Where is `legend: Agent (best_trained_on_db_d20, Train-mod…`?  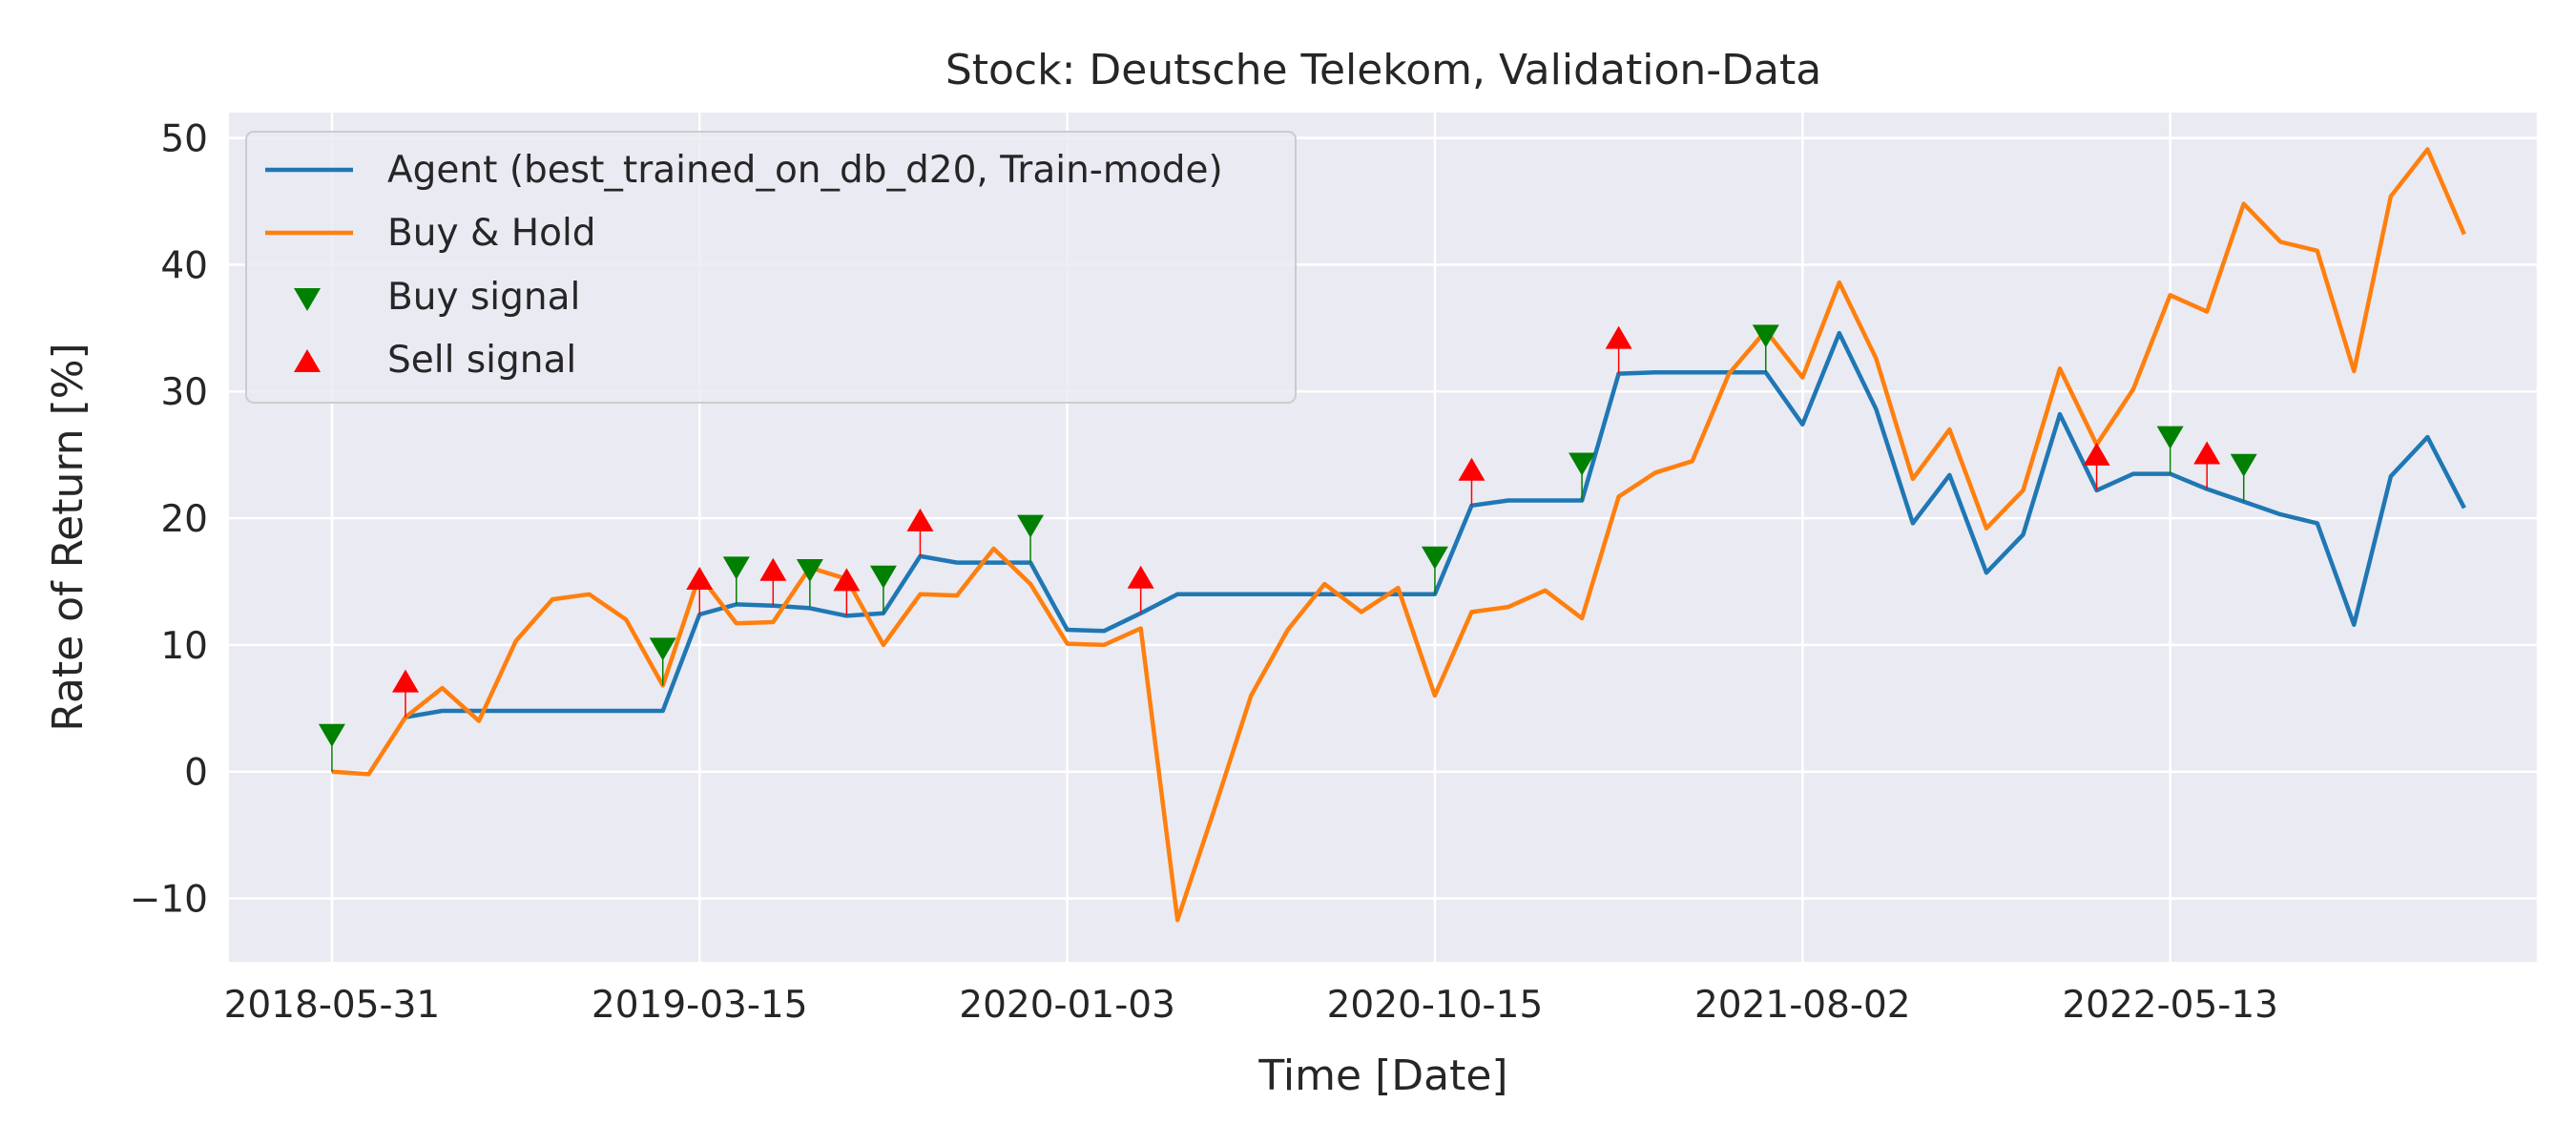
legend: Agent (best_trained_on_db_d20, Train-mod… is located at coordinates (771, 268).